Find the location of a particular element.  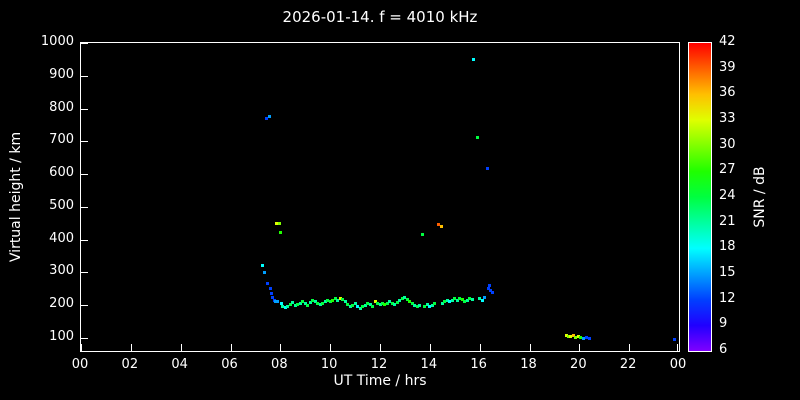

colorbar-tick-label: 15 is located at coordinates (727, 272).